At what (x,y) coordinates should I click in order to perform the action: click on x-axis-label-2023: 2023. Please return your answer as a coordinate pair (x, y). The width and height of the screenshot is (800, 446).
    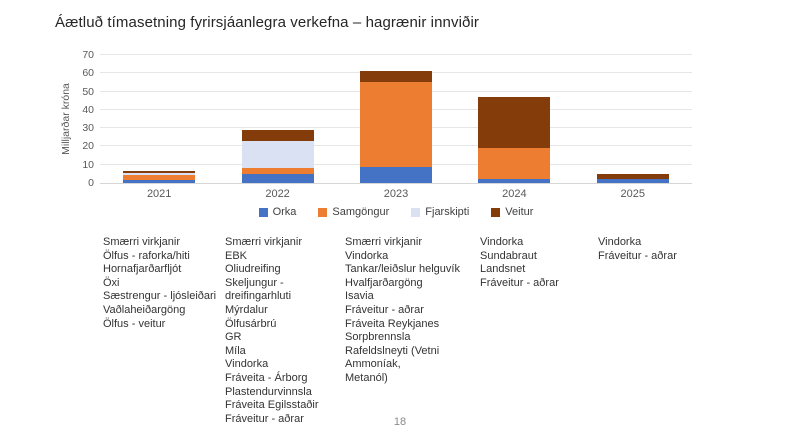
    Looking at the image, I should click on (396, 194).